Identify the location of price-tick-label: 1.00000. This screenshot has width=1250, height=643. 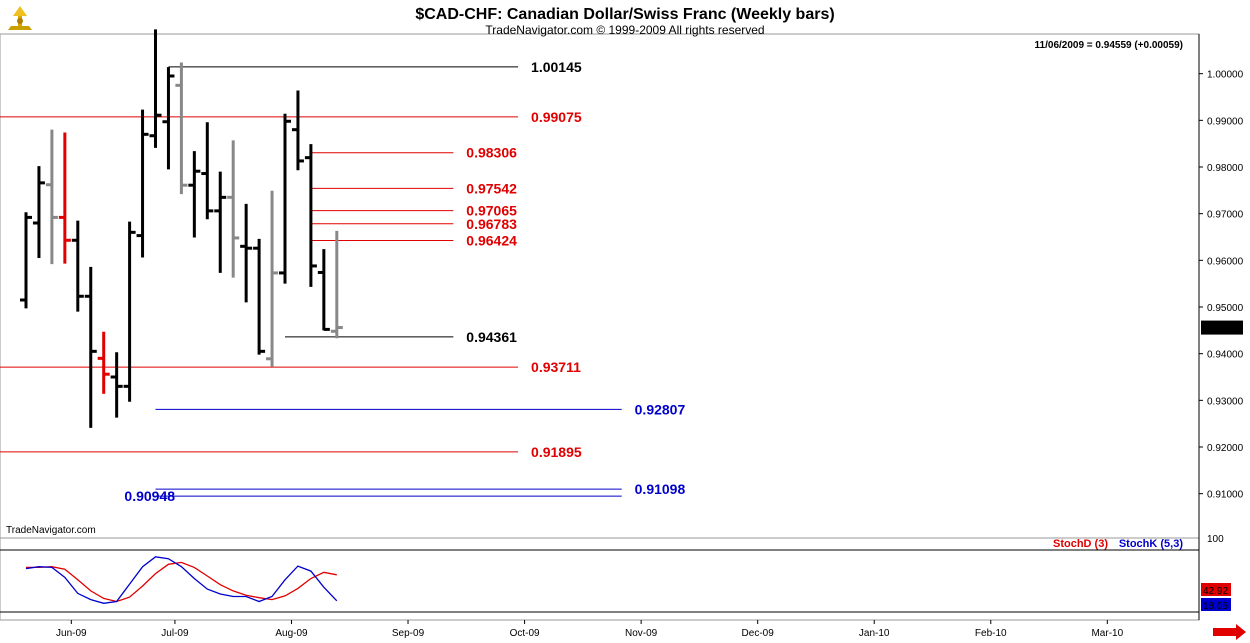
(1225, 75).